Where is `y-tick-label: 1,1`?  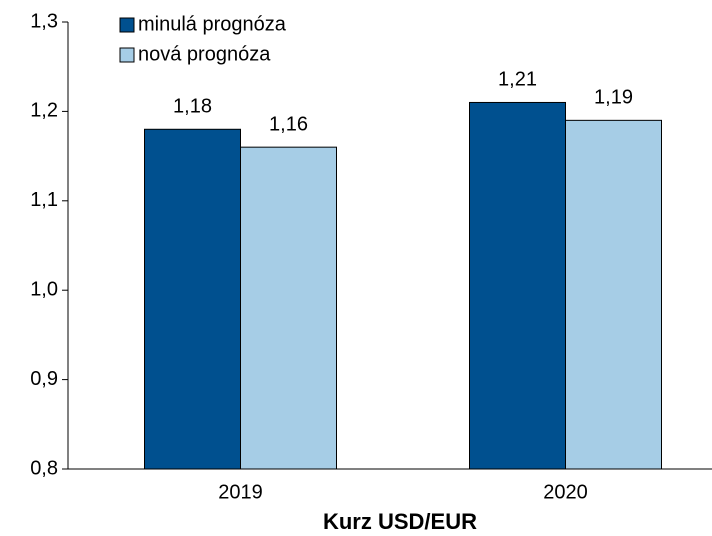 y-tick-label: 1,1 is located at coordinates (44, 200).